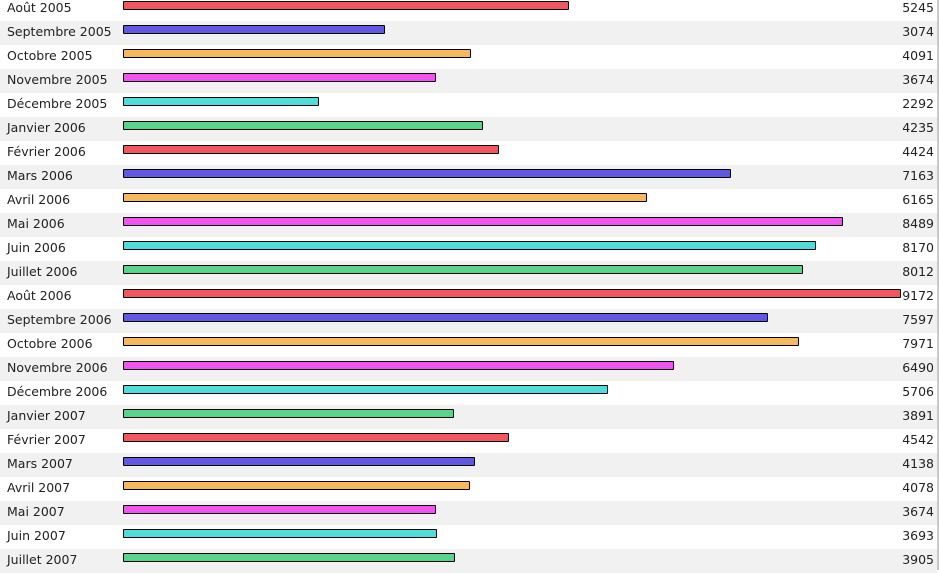  Describe the element at coordinates (468, 561) in the screenshot. I see `chart-row: Juillet 2007 3905` at that location.